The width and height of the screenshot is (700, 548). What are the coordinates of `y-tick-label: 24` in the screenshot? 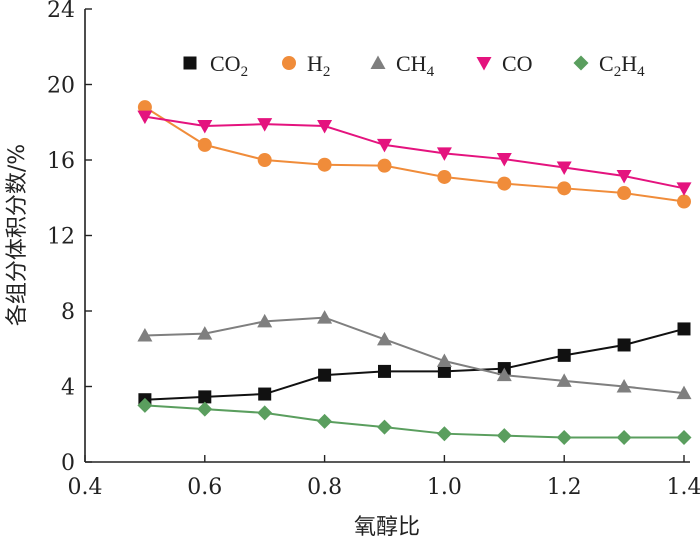 It's located at (61, 11).